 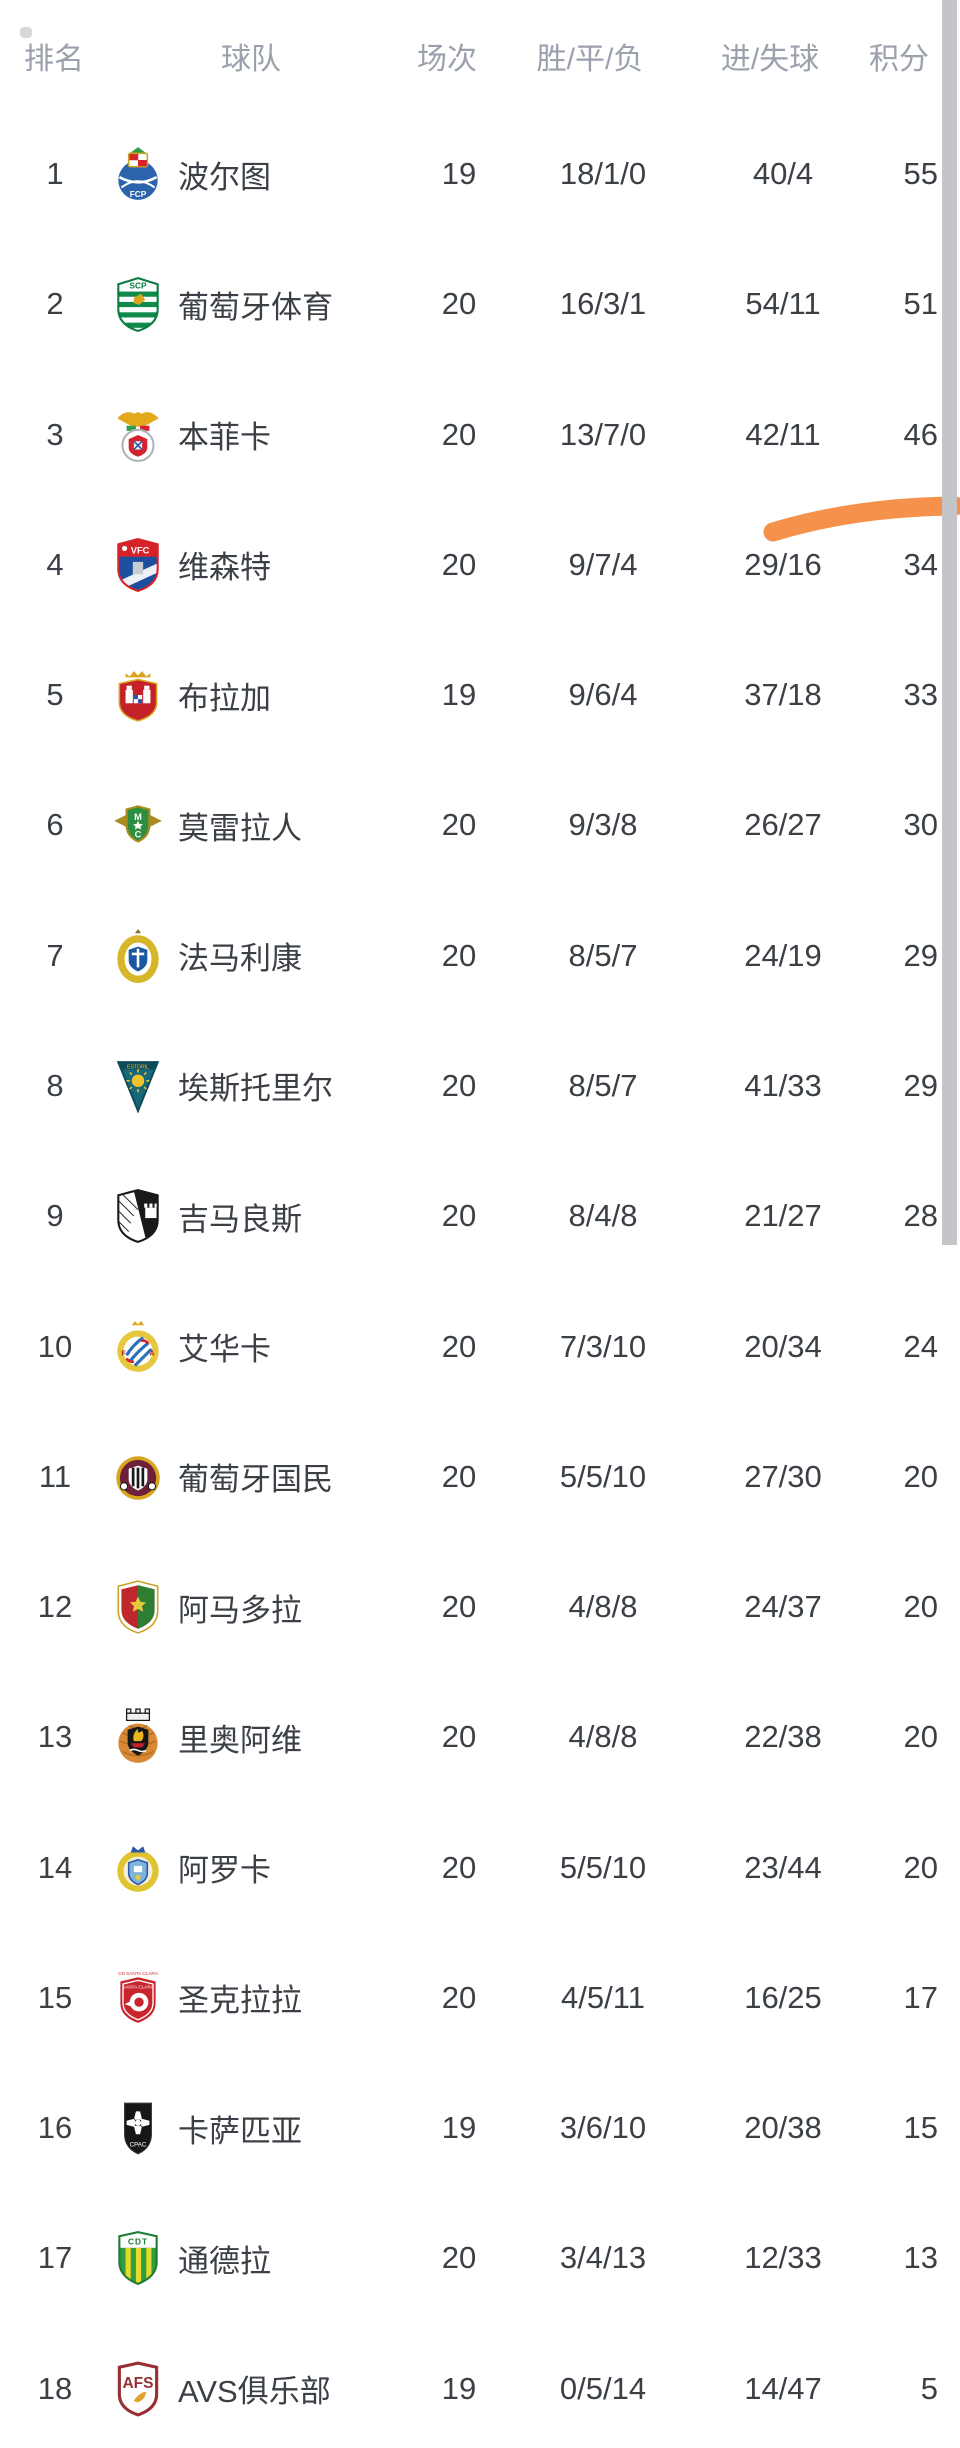 What do you see at coordinates (55, 1346) in the screenshot?
I see `rank-value: 10` at bounding box center [55, 1346].